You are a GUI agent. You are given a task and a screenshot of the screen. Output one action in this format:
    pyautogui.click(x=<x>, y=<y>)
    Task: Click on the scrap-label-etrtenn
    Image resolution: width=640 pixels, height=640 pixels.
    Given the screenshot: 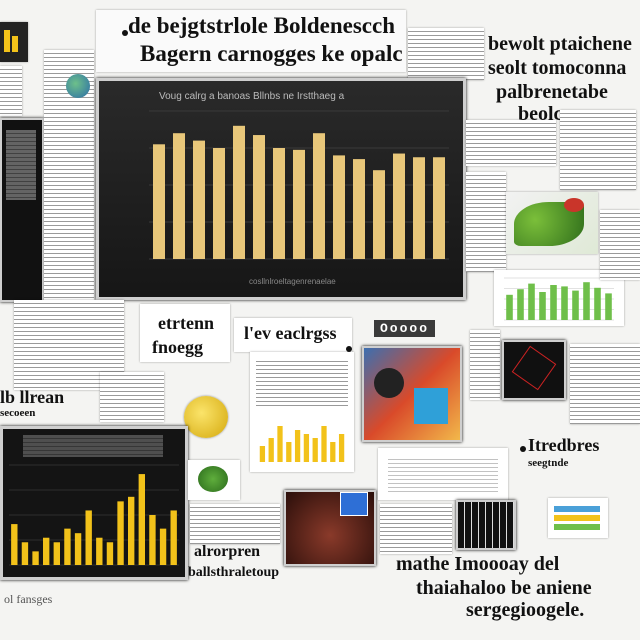 What is the action you would take?
    pyautogui.click(x=185, y=333)
    